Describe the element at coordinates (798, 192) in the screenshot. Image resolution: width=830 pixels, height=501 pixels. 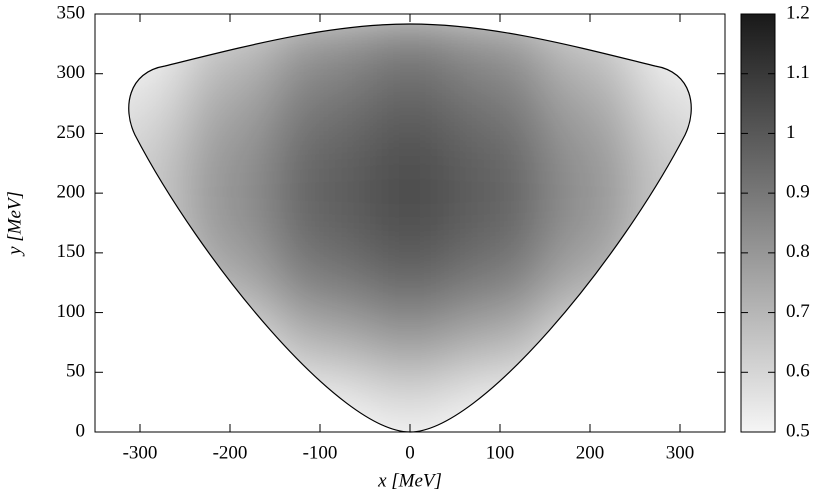
I see `colorbar-tick-label: 0.9` at that location.